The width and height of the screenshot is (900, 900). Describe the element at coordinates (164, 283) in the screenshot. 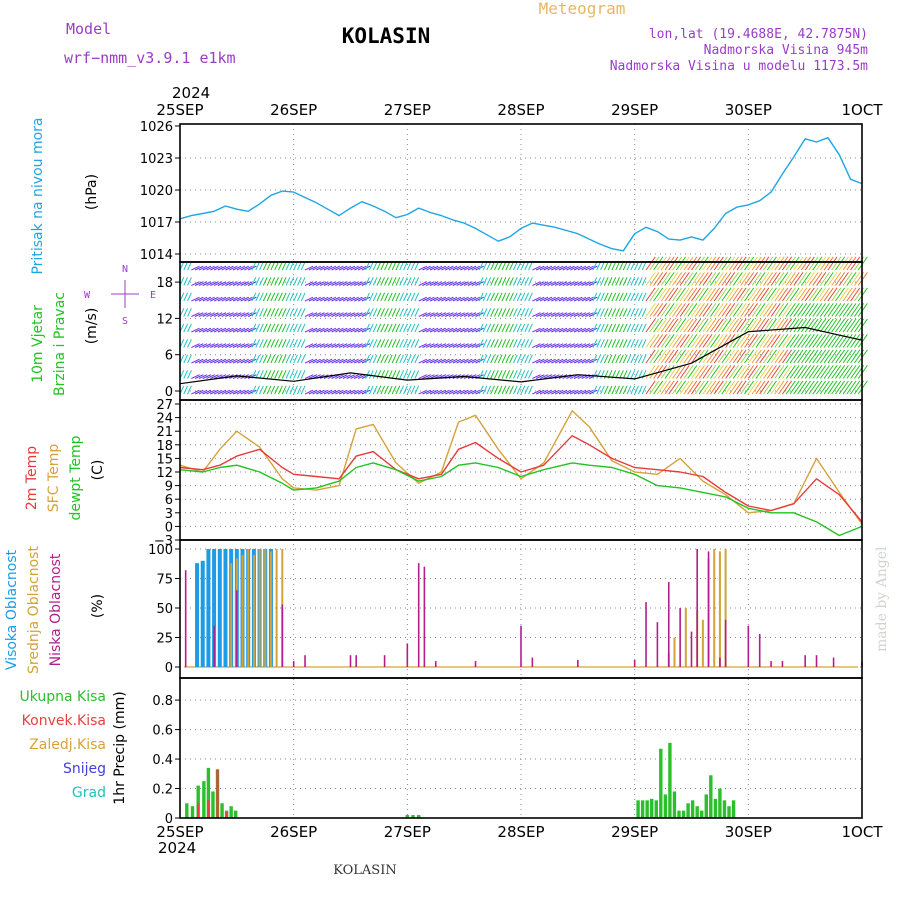

I see `y-tick-label: 18` at that location.